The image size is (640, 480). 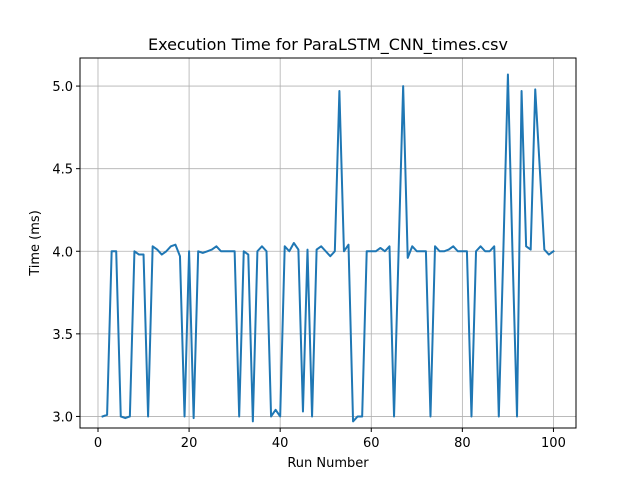 What do you see at coordinates (328, 463) in the screenshot?
I see `x-axis-label: Run Number` at bounding box center [328, 463].